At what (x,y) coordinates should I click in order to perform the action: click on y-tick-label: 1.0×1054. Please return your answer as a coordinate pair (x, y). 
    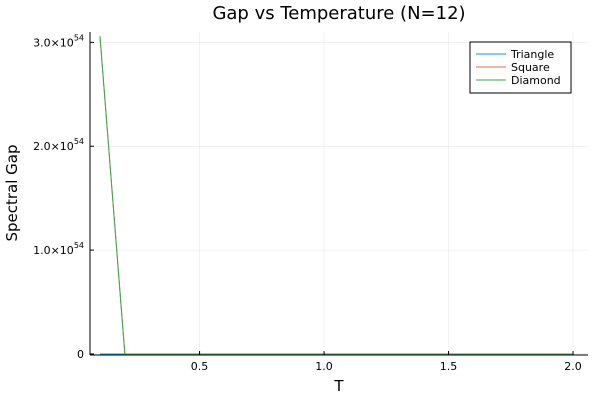
    Looking at the image, I should click on (58, 249).